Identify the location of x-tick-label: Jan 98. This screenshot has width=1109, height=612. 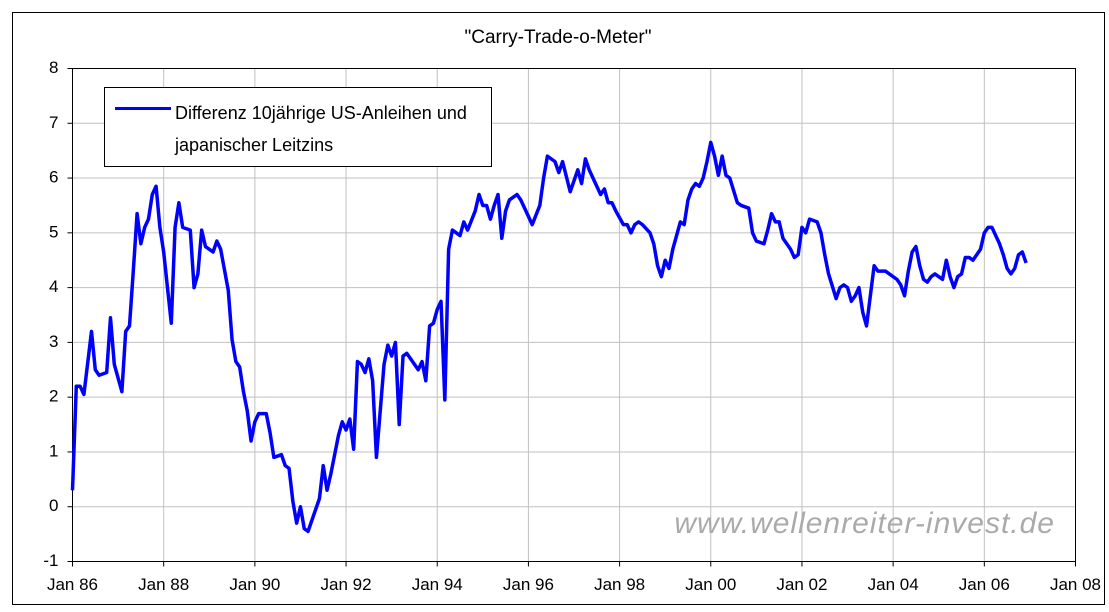
(619, 584).